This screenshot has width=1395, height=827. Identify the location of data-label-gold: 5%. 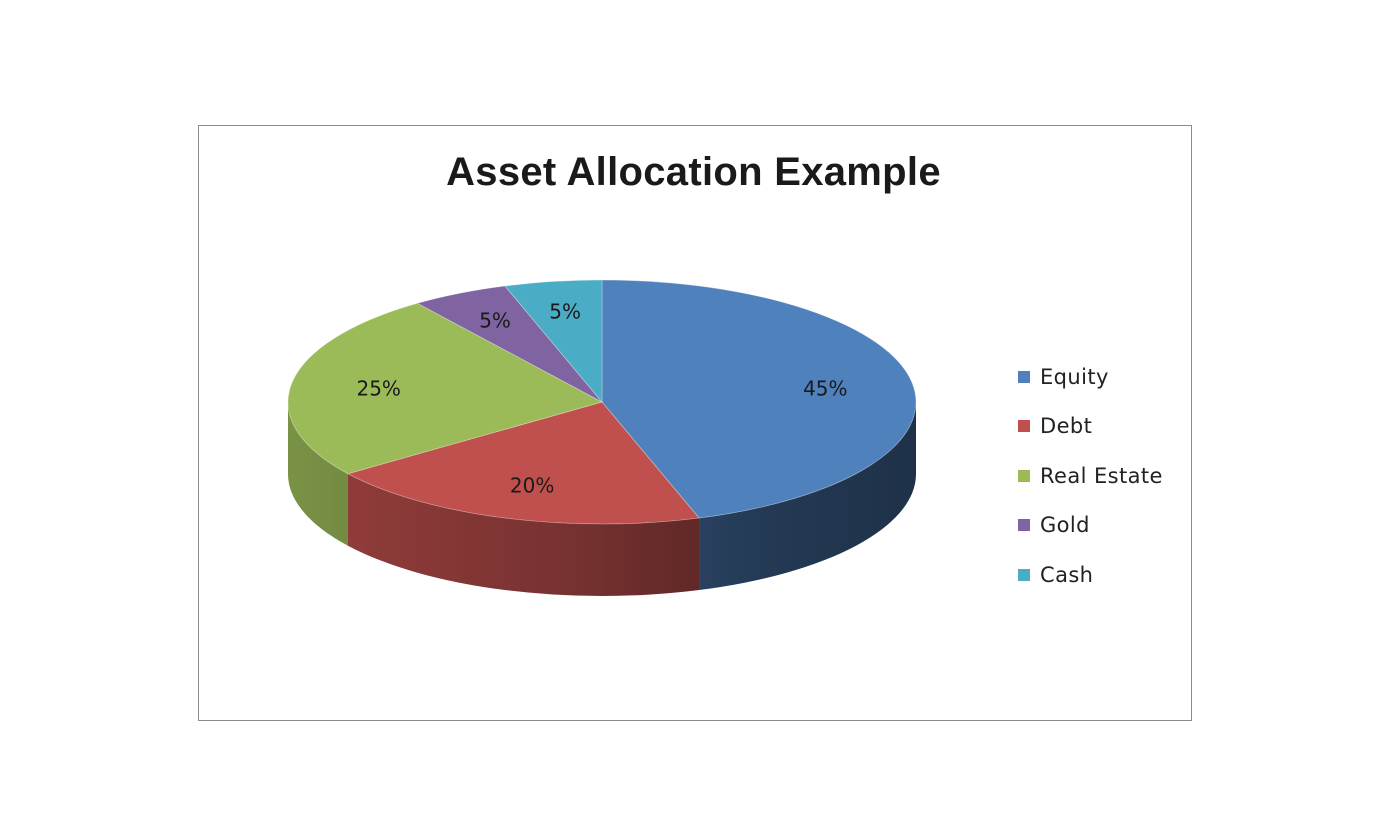
(495, 320).